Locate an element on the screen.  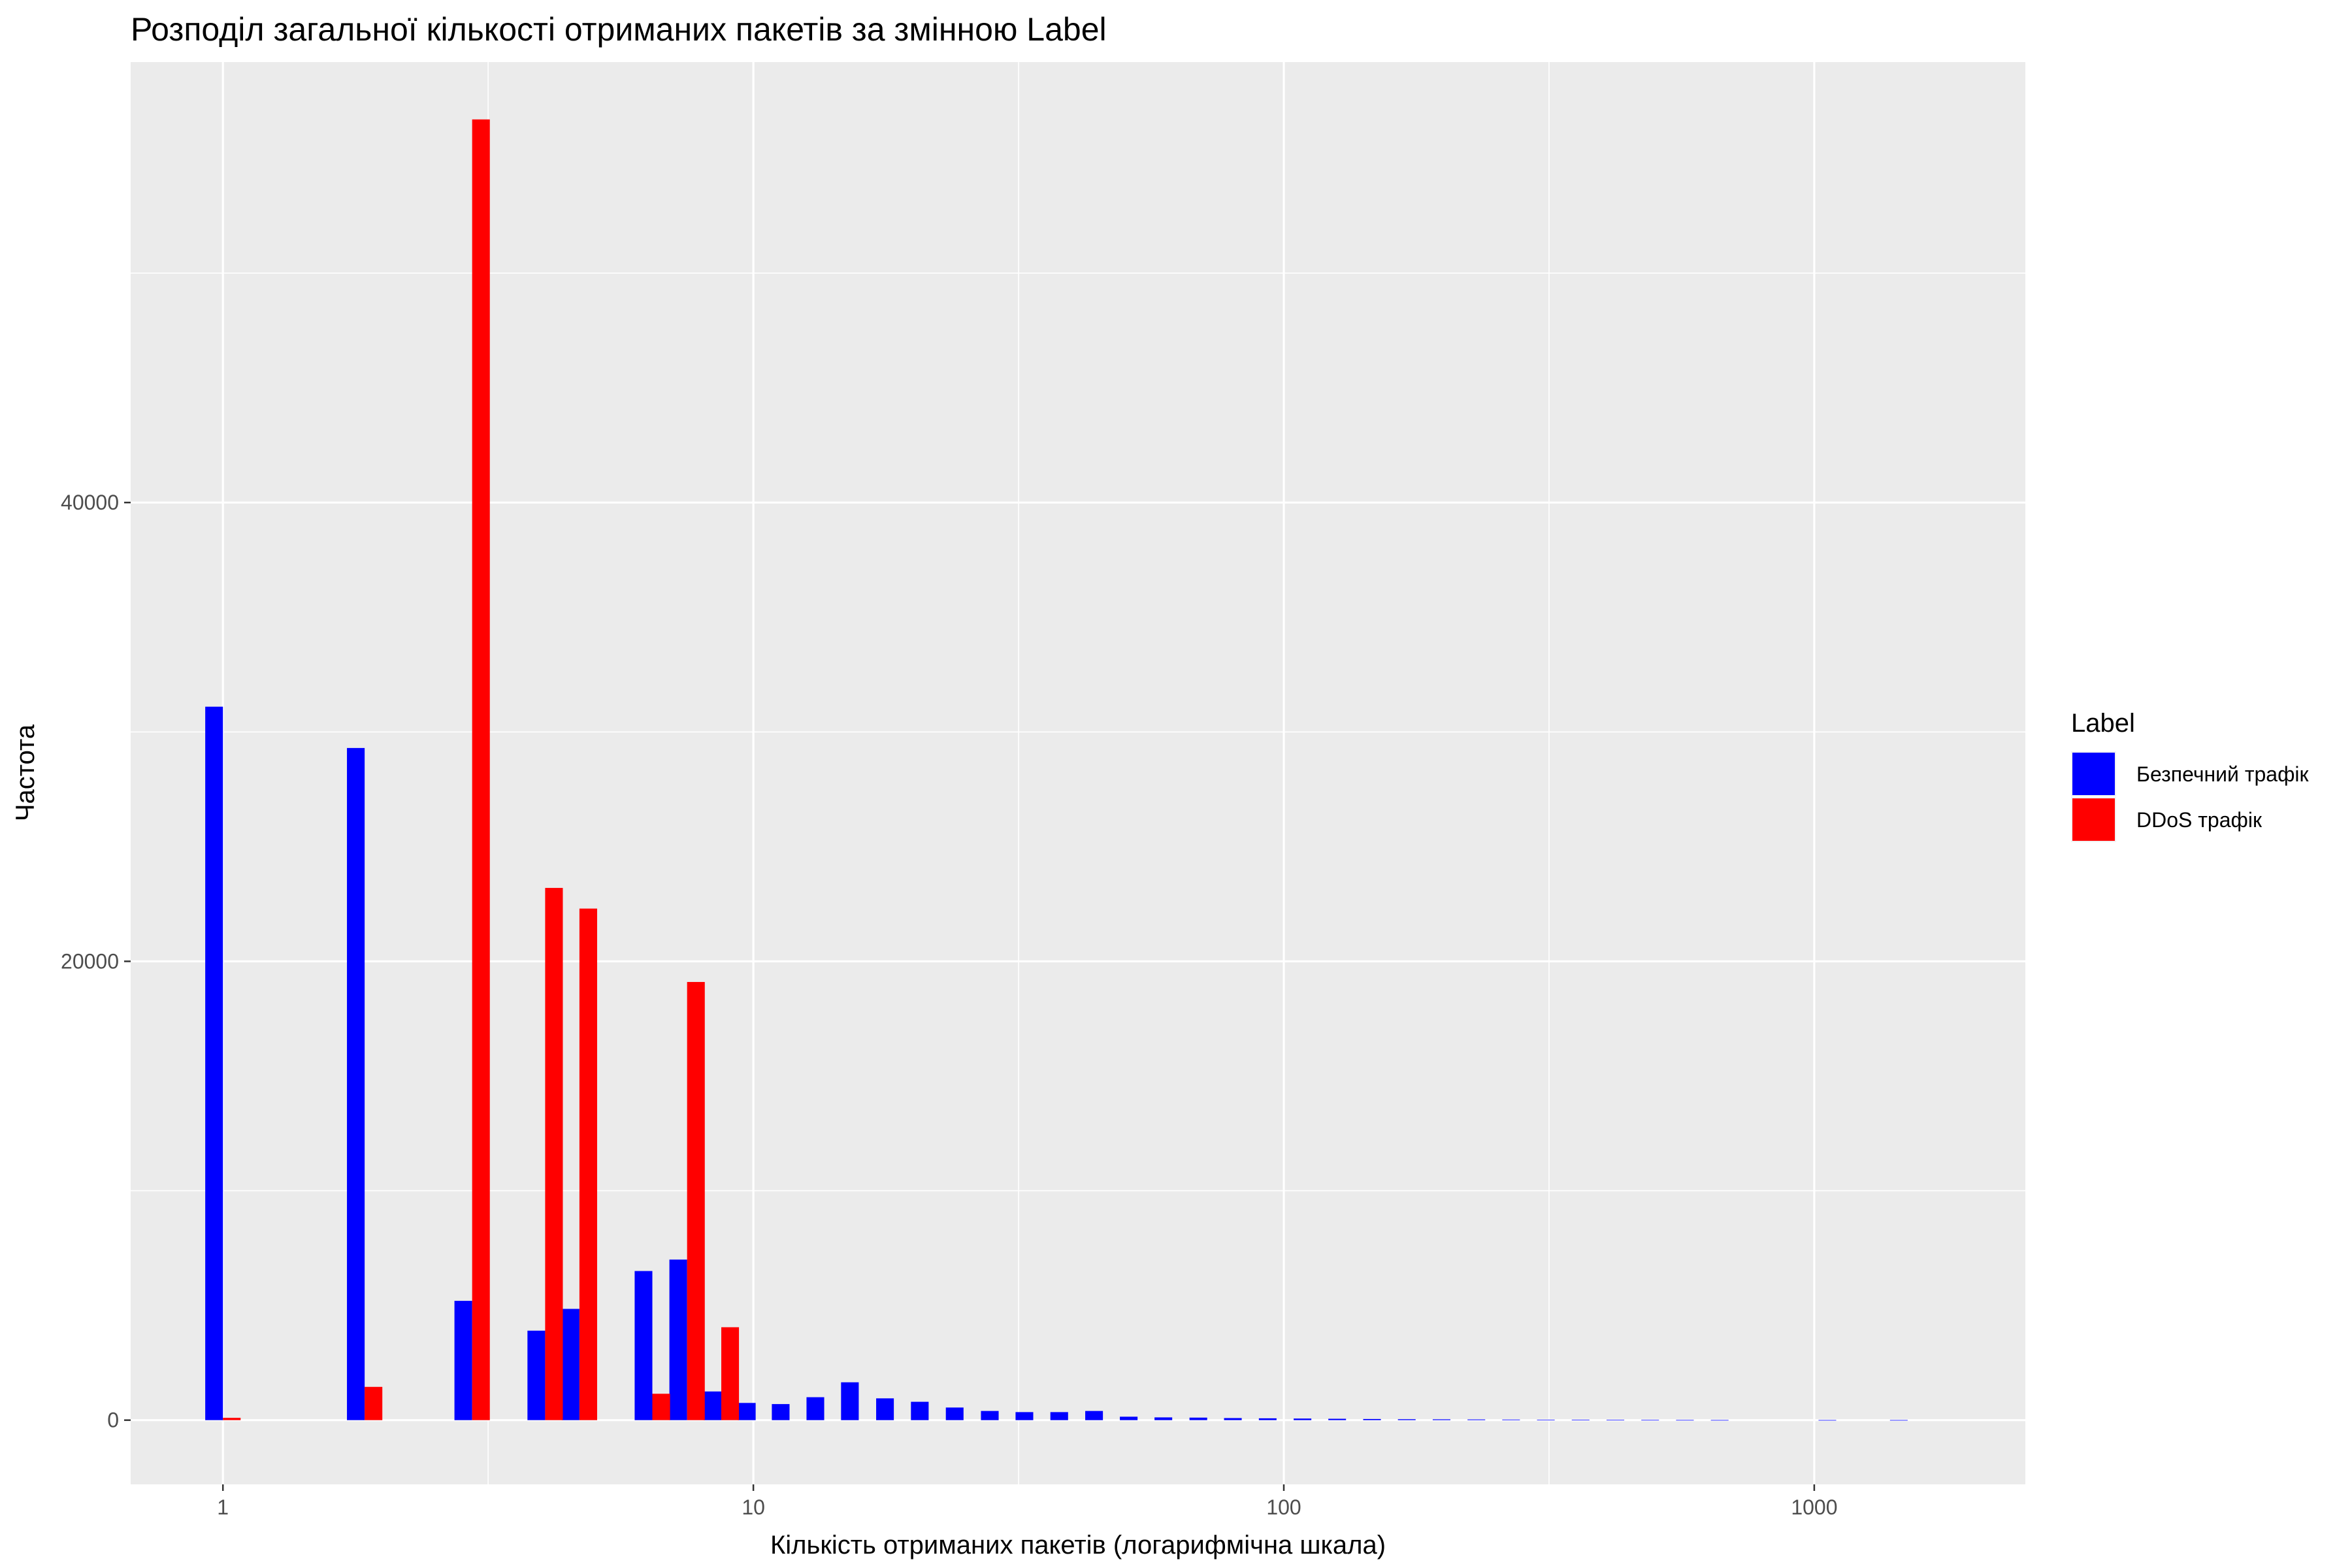
y-tick-label: 20000 is located at coordinates (90, 961).